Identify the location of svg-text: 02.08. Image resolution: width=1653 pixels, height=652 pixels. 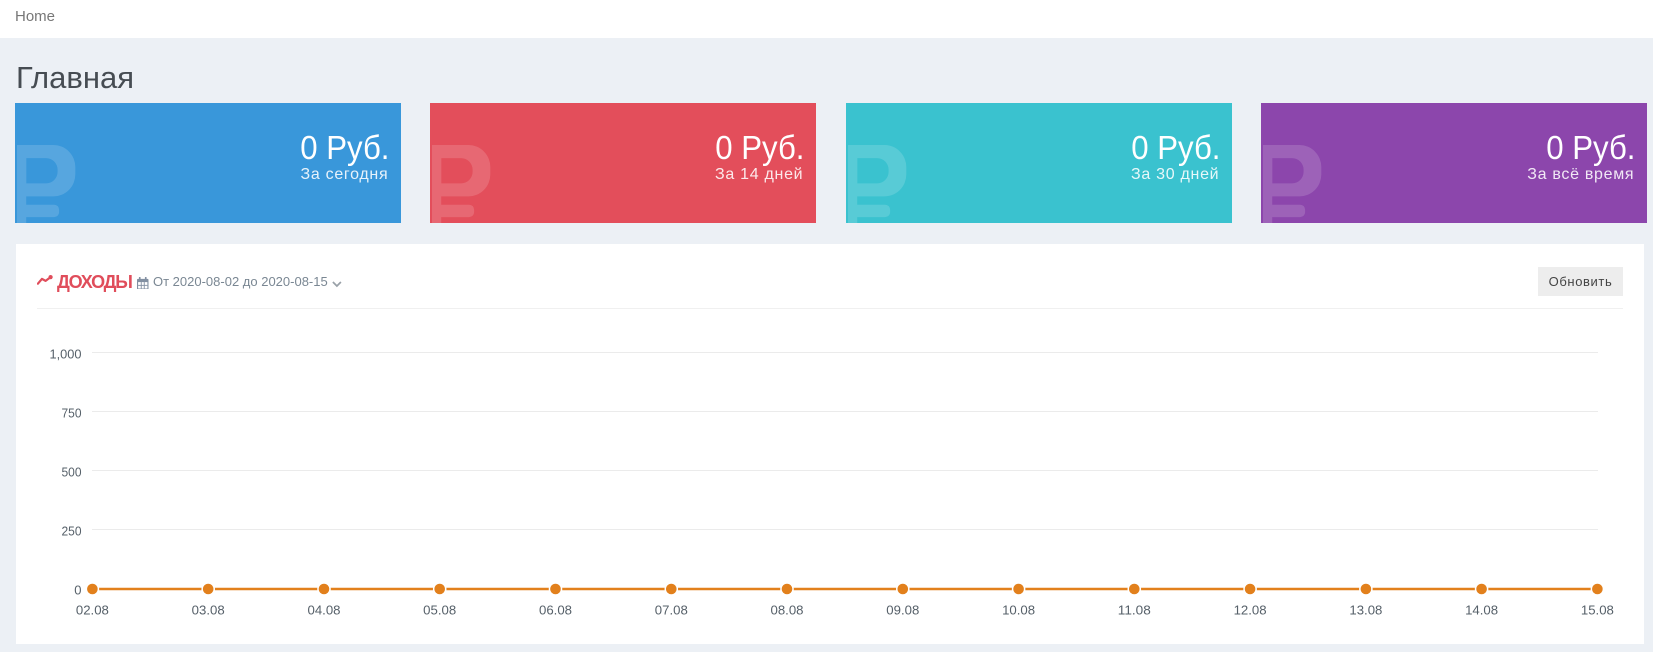
(92, 610).